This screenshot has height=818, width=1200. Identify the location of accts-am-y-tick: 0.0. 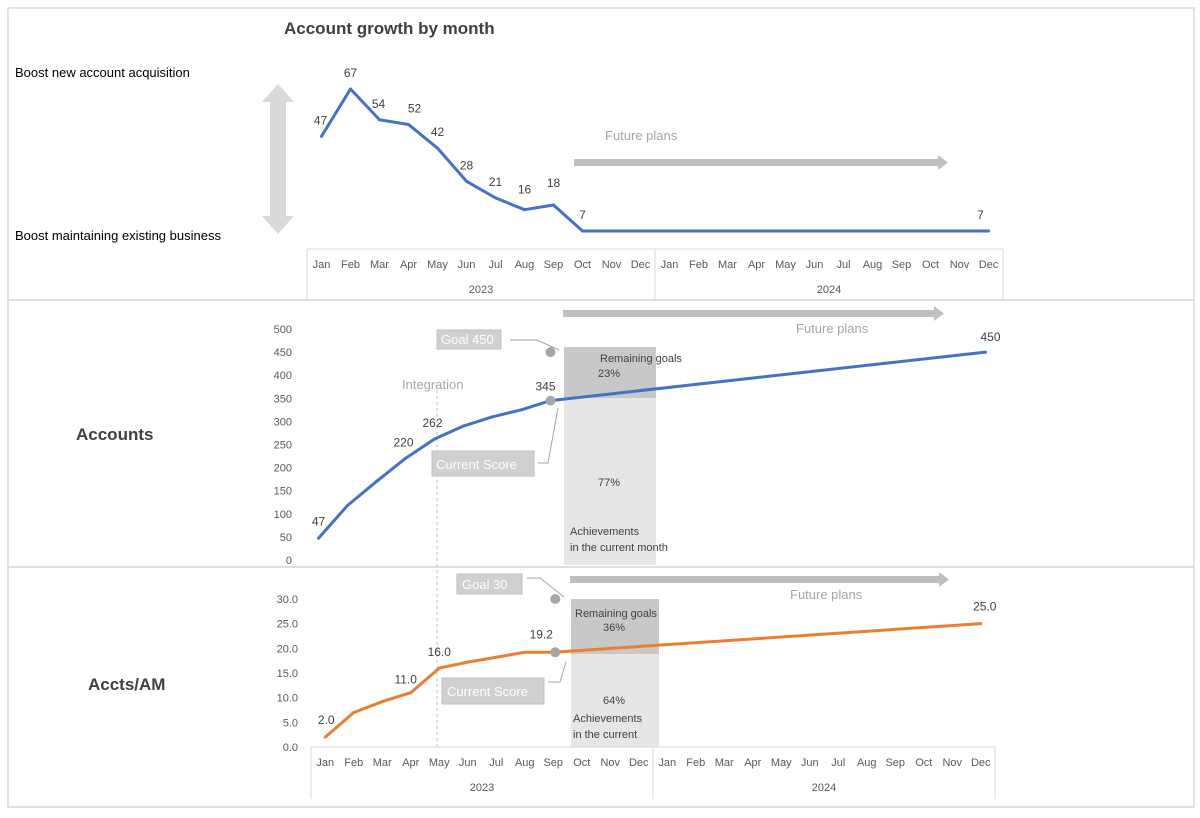
(290, 748).